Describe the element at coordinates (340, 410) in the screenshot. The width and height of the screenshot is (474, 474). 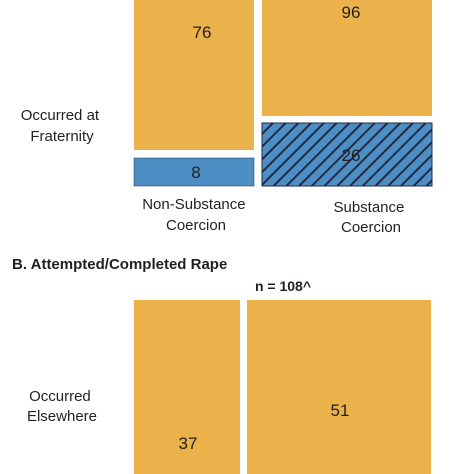
I see `value-label-b-sub-elsewhere: 51` at that location.